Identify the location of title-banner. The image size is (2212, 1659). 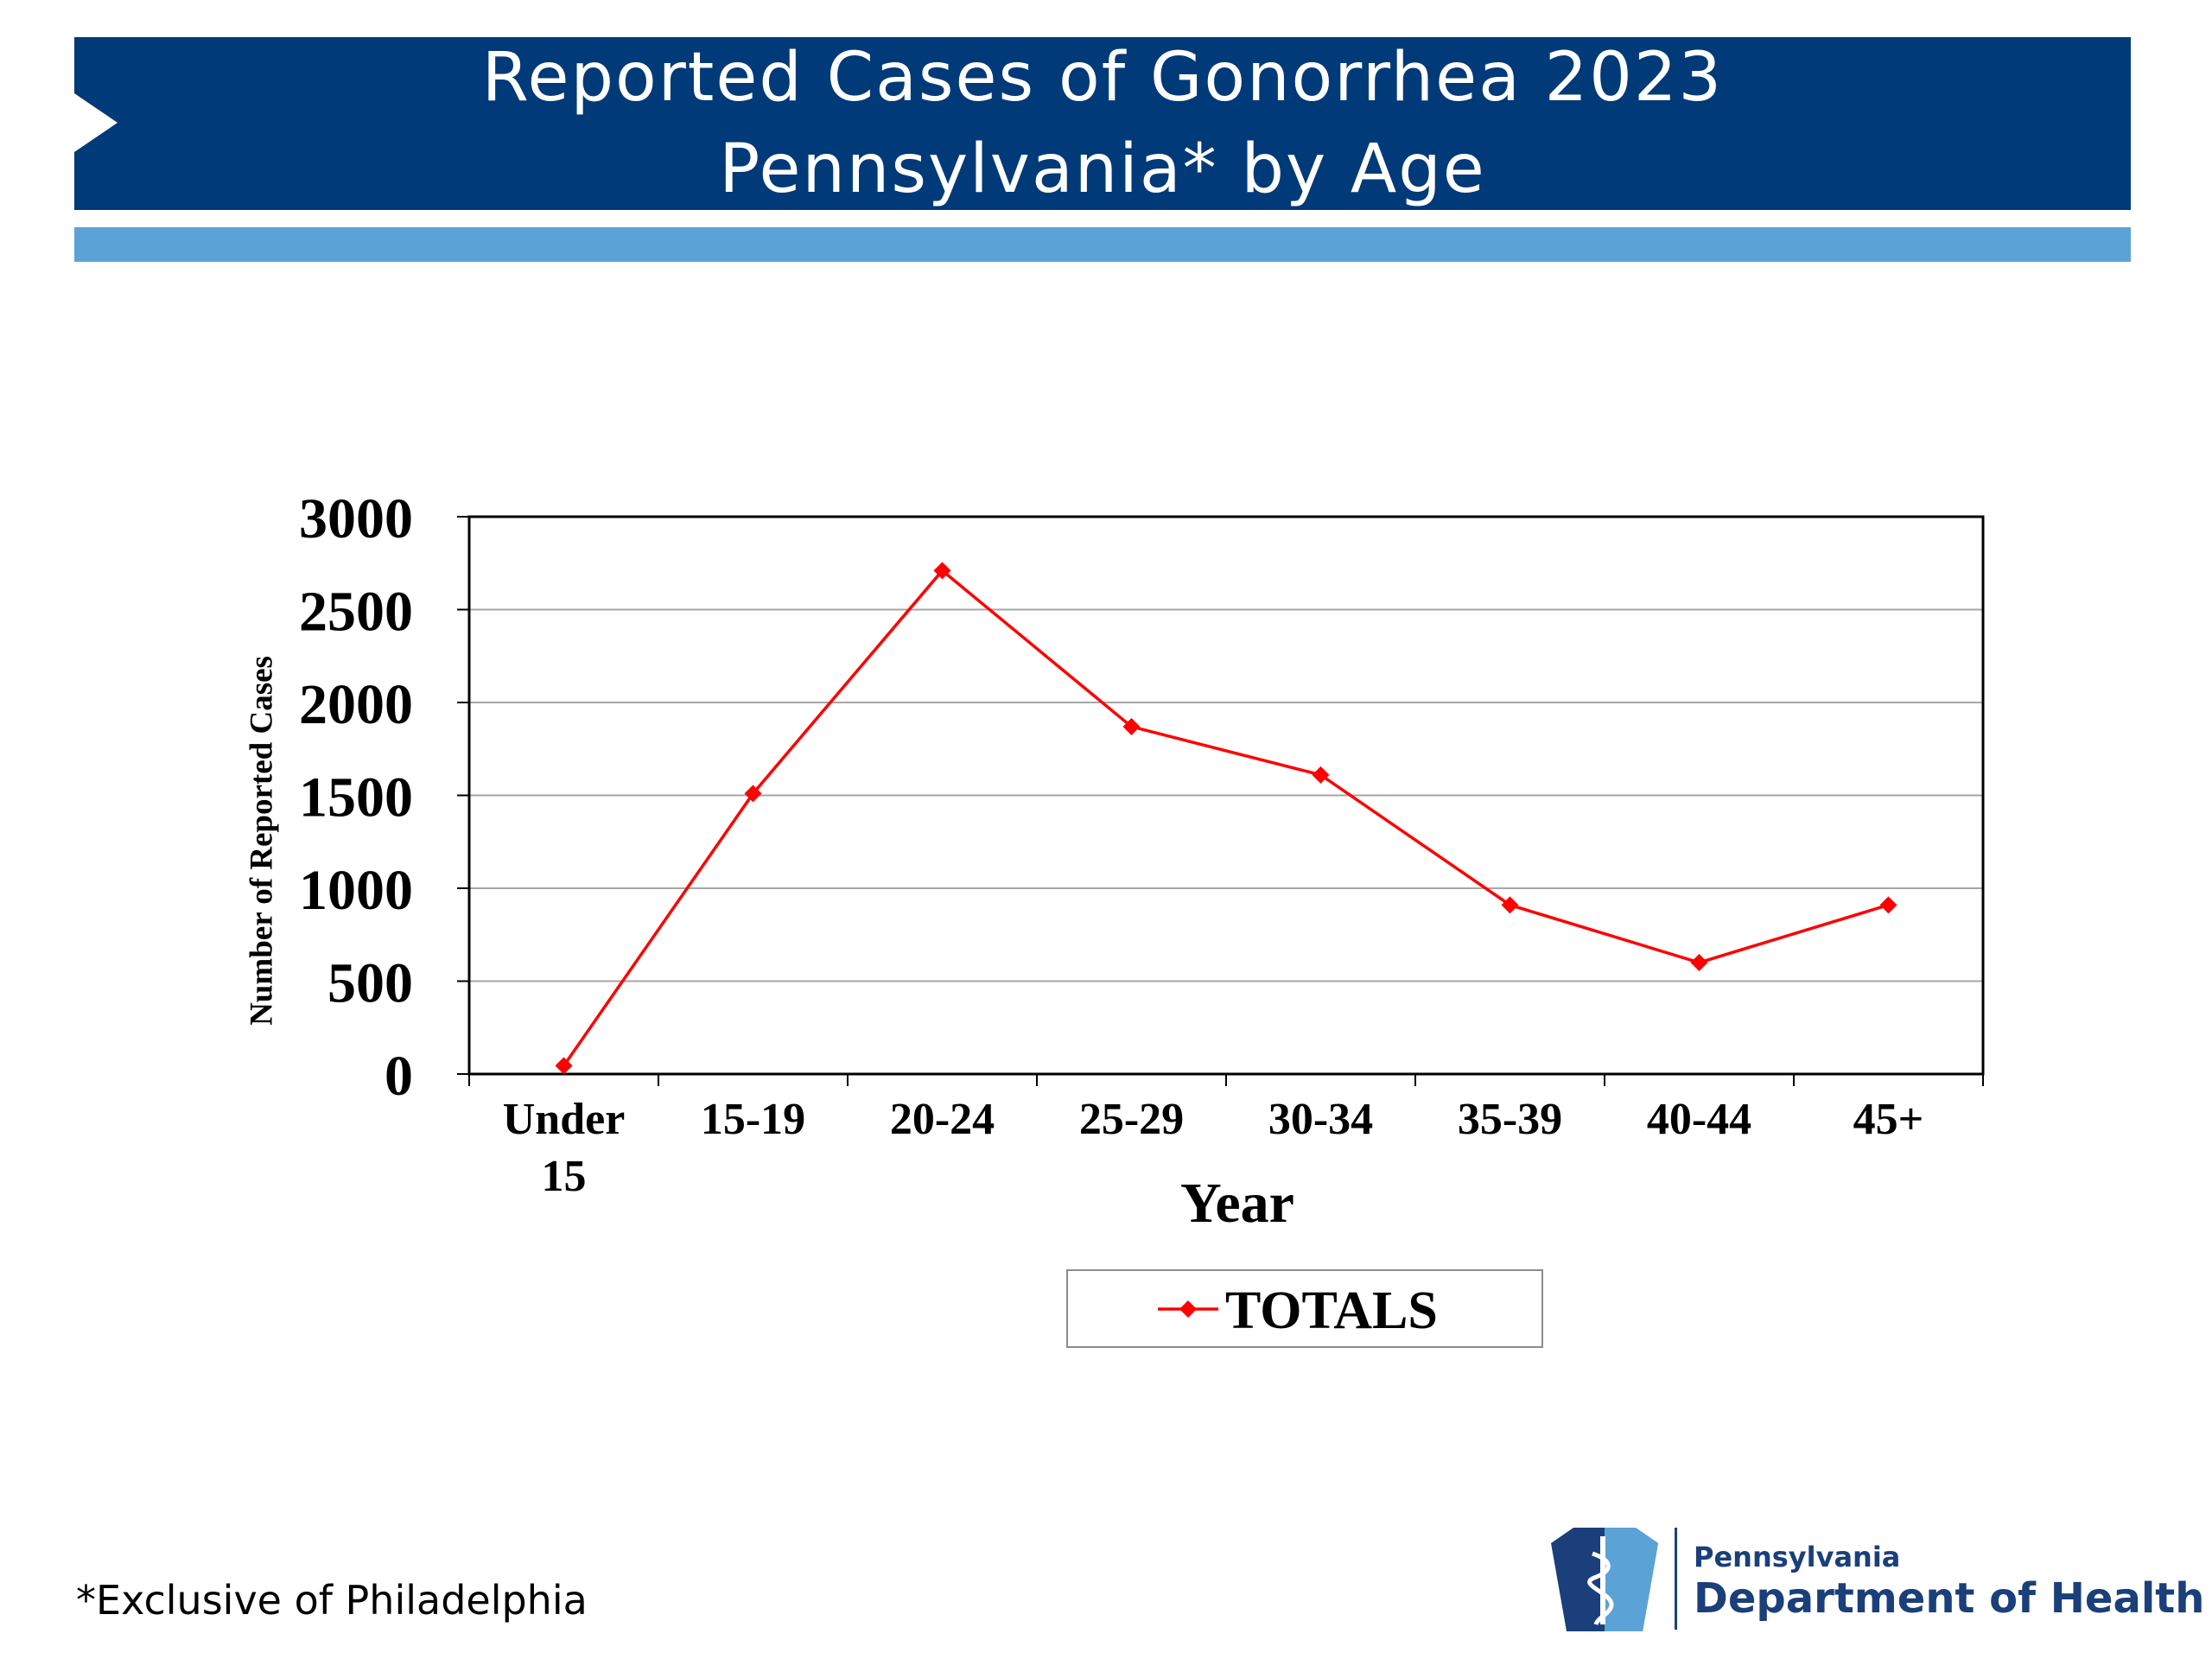
(1102, 123).